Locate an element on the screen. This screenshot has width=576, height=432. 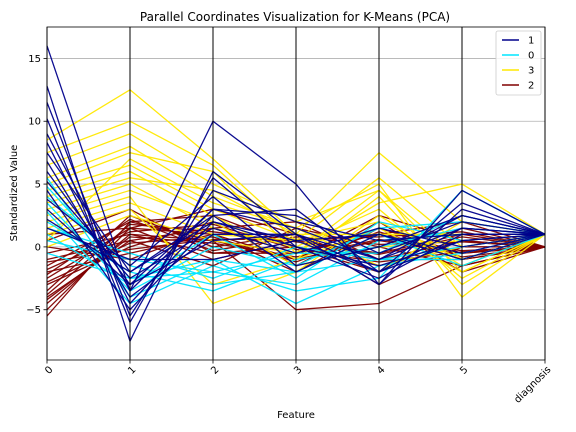
legend-label-2: 2 is located at coordinates (531, 86).